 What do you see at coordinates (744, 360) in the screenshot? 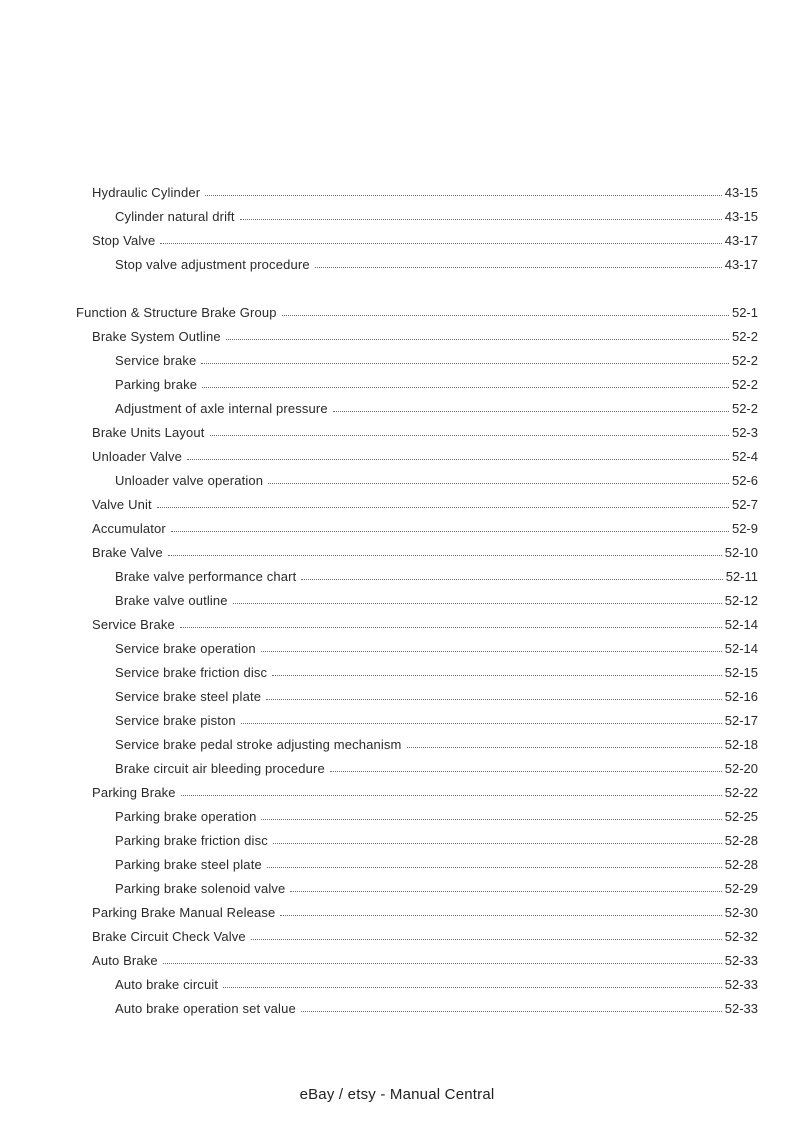
I see `toc-entry-page: 52-2` at bounding box center [744, 360].